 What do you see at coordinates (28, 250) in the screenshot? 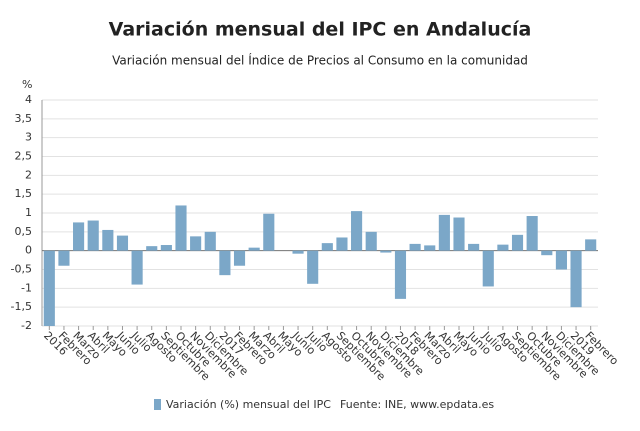
I see `y-tick-label: 0` at bounding box center [28, 250].